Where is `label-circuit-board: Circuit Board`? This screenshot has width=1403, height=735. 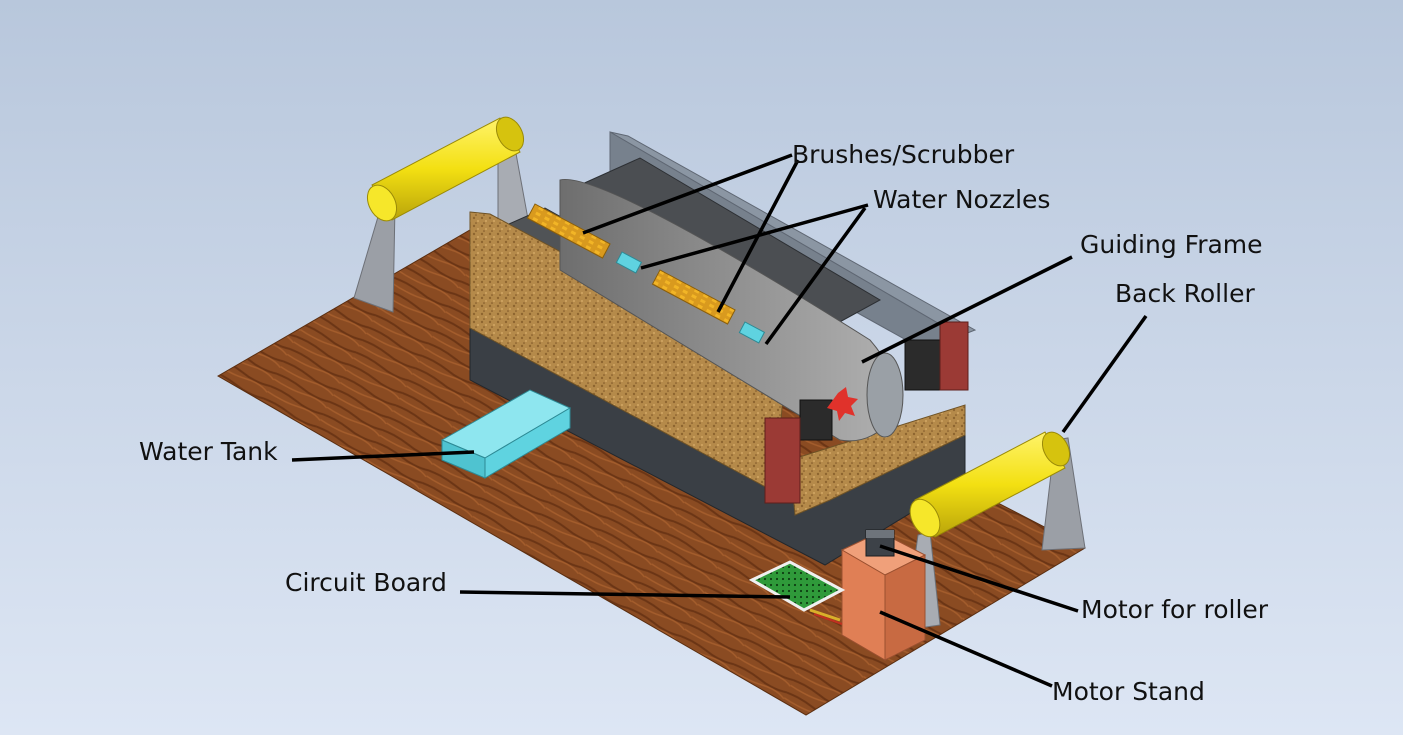
label-circuit-board: Circuit Board is located at coordinates (366, 582).